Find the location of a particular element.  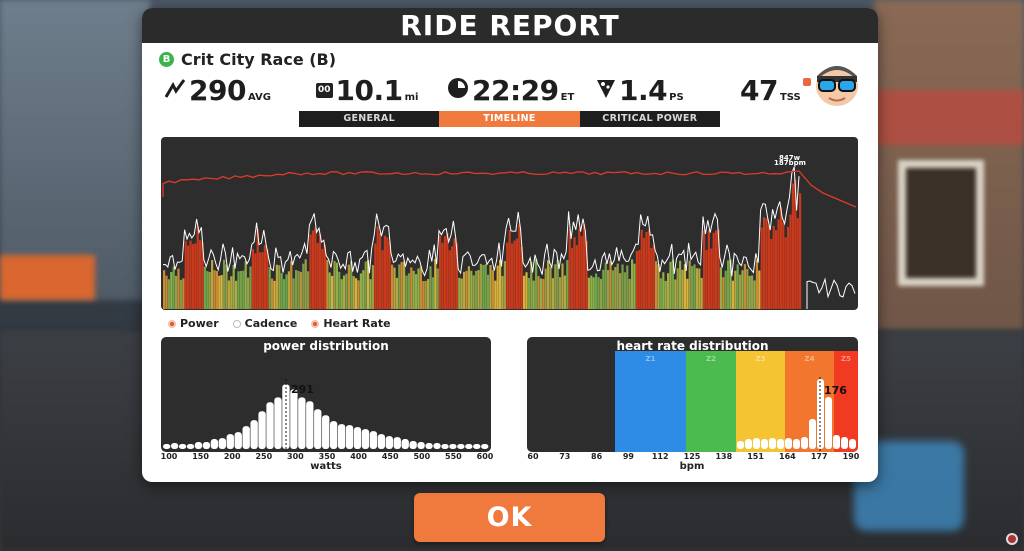

timeline-peak-power-label: 847w is located at coordinates (790, 158).